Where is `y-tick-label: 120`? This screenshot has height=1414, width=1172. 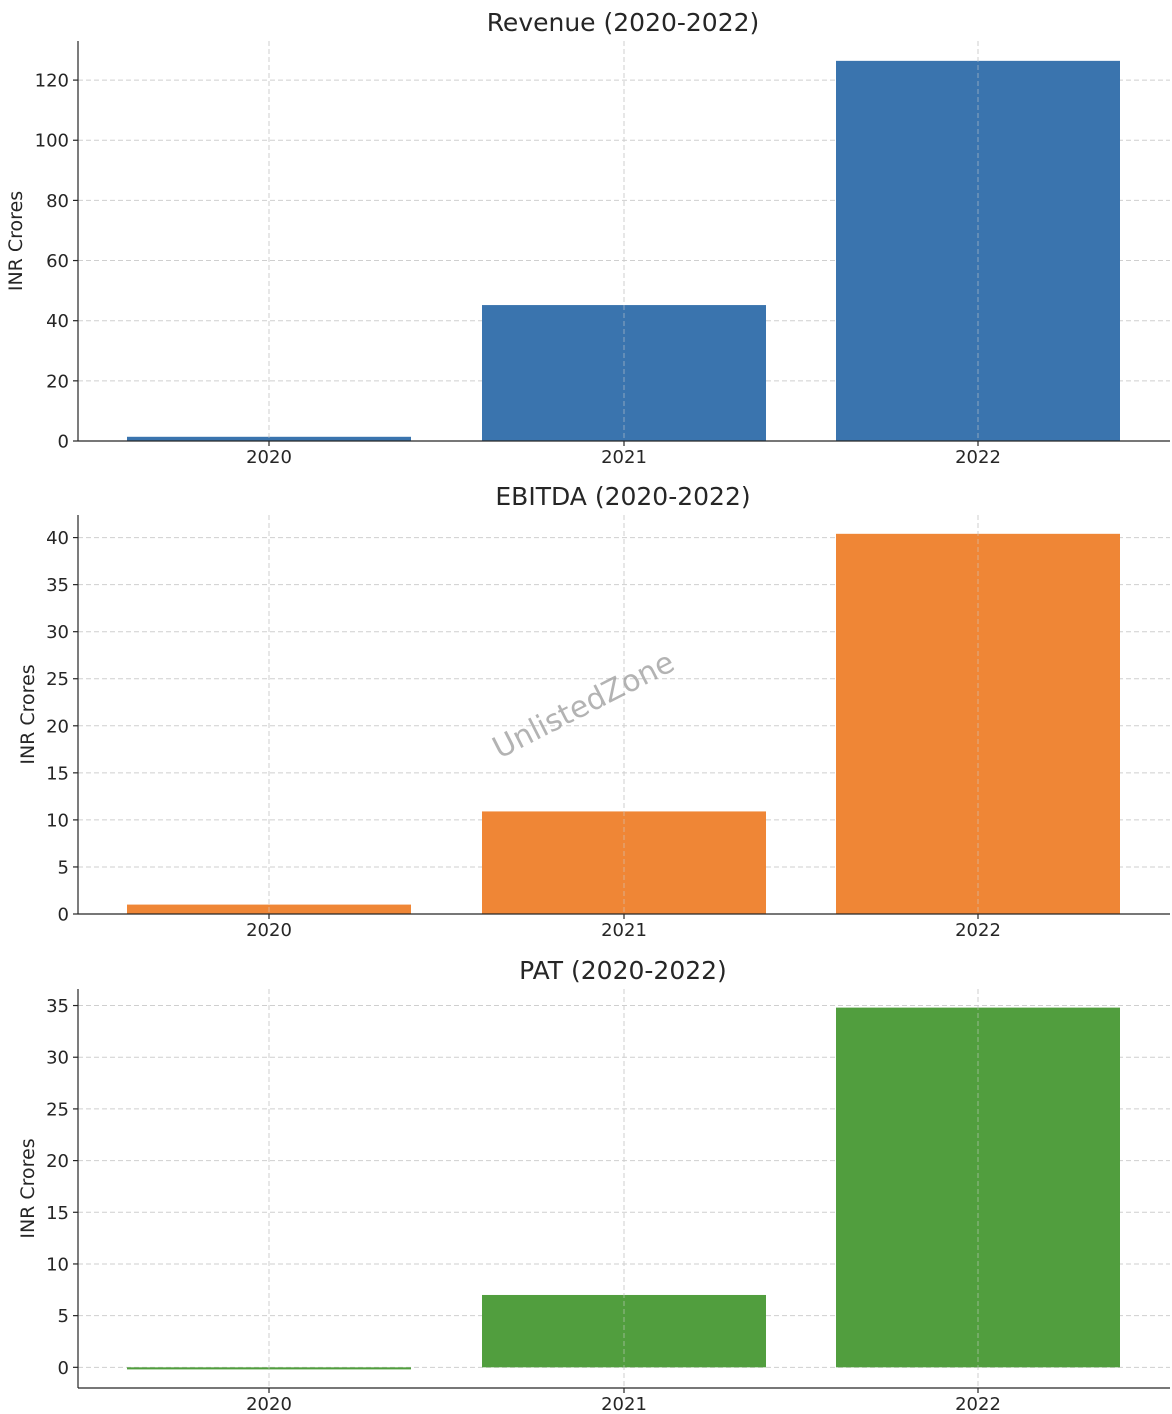 y-tick-label: 120 is located at coordinates (52, 81).